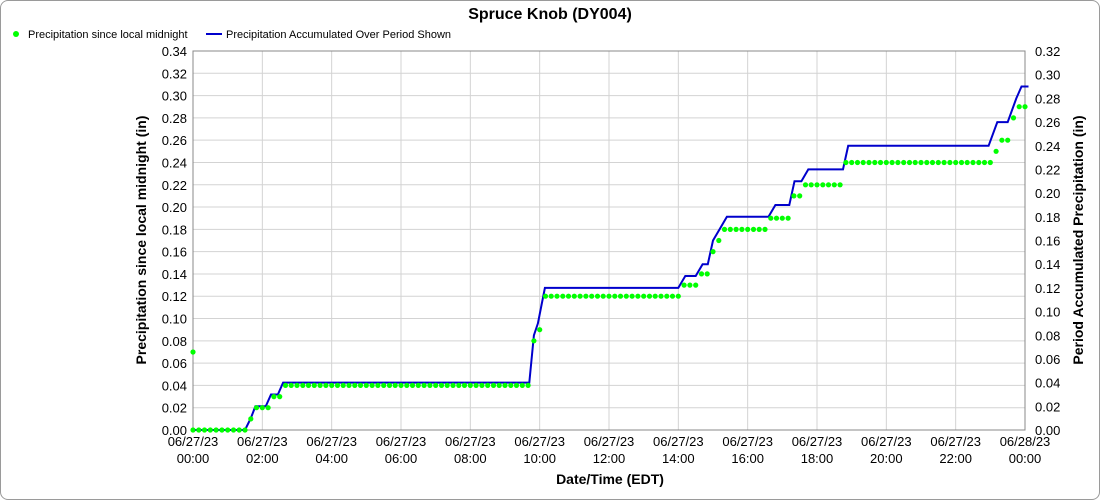 This screenshot has height=500, width=1100. I want to click on right-tick-label: 0.32, so click(1047, 51).